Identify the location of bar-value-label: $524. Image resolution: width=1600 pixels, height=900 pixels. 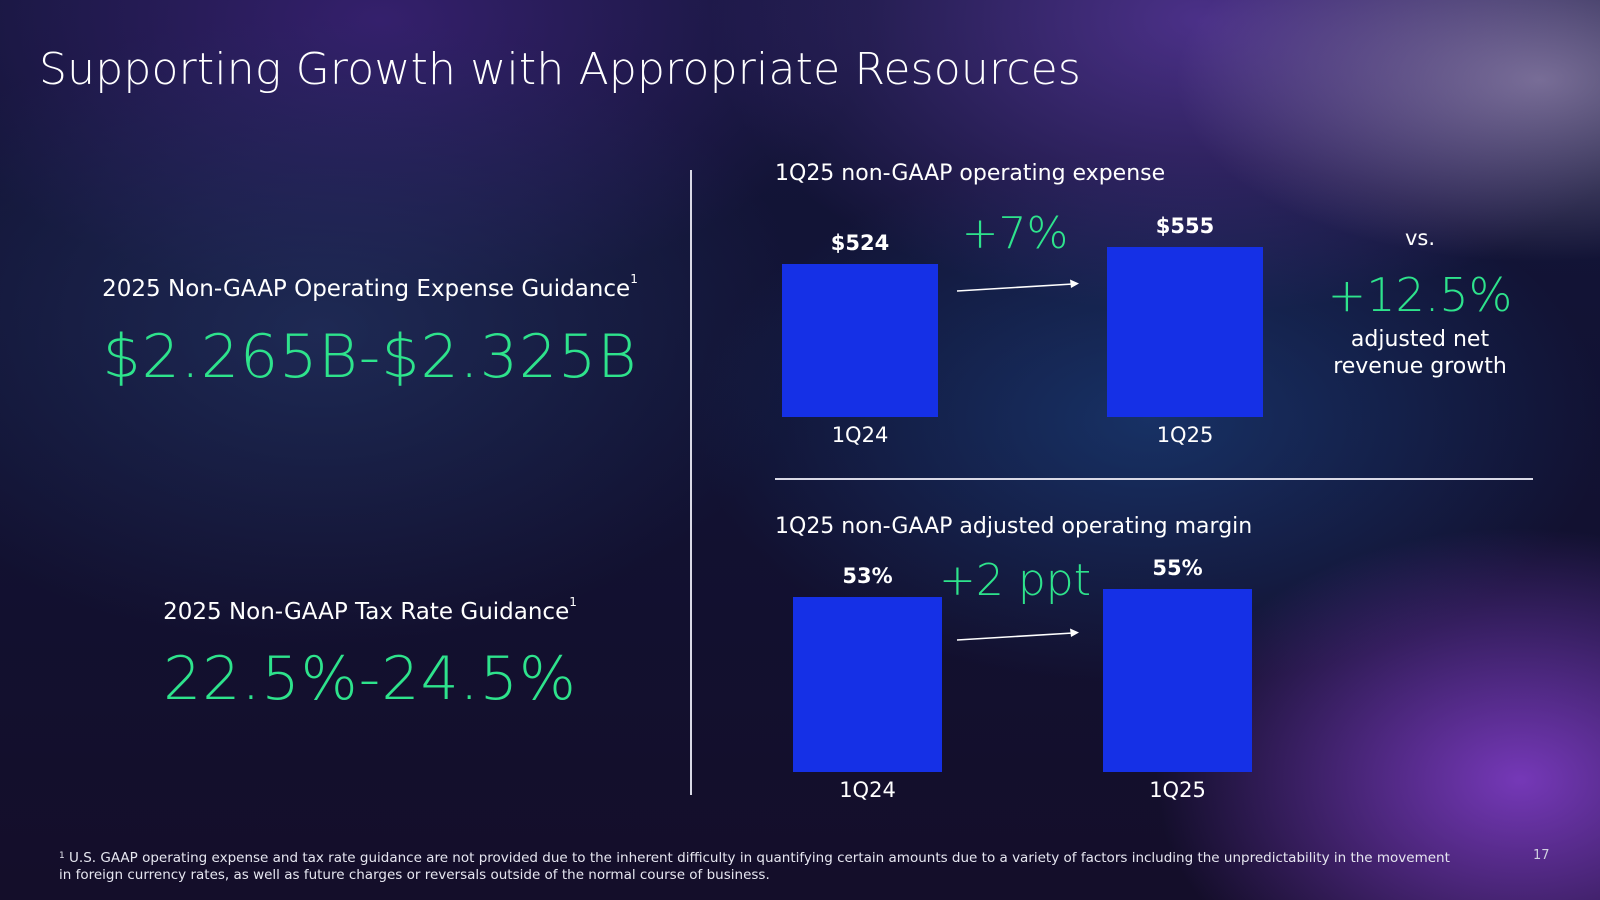
(860, 243).